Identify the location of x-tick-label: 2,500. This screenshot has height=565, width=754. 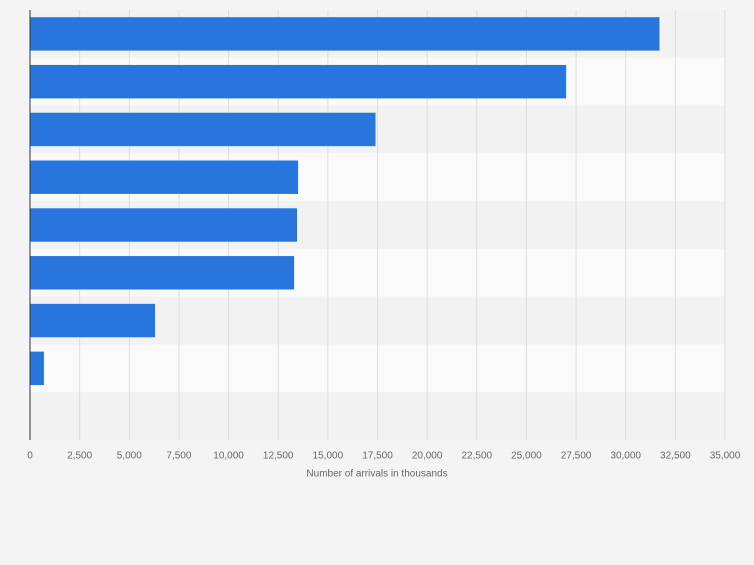
(79, 456).